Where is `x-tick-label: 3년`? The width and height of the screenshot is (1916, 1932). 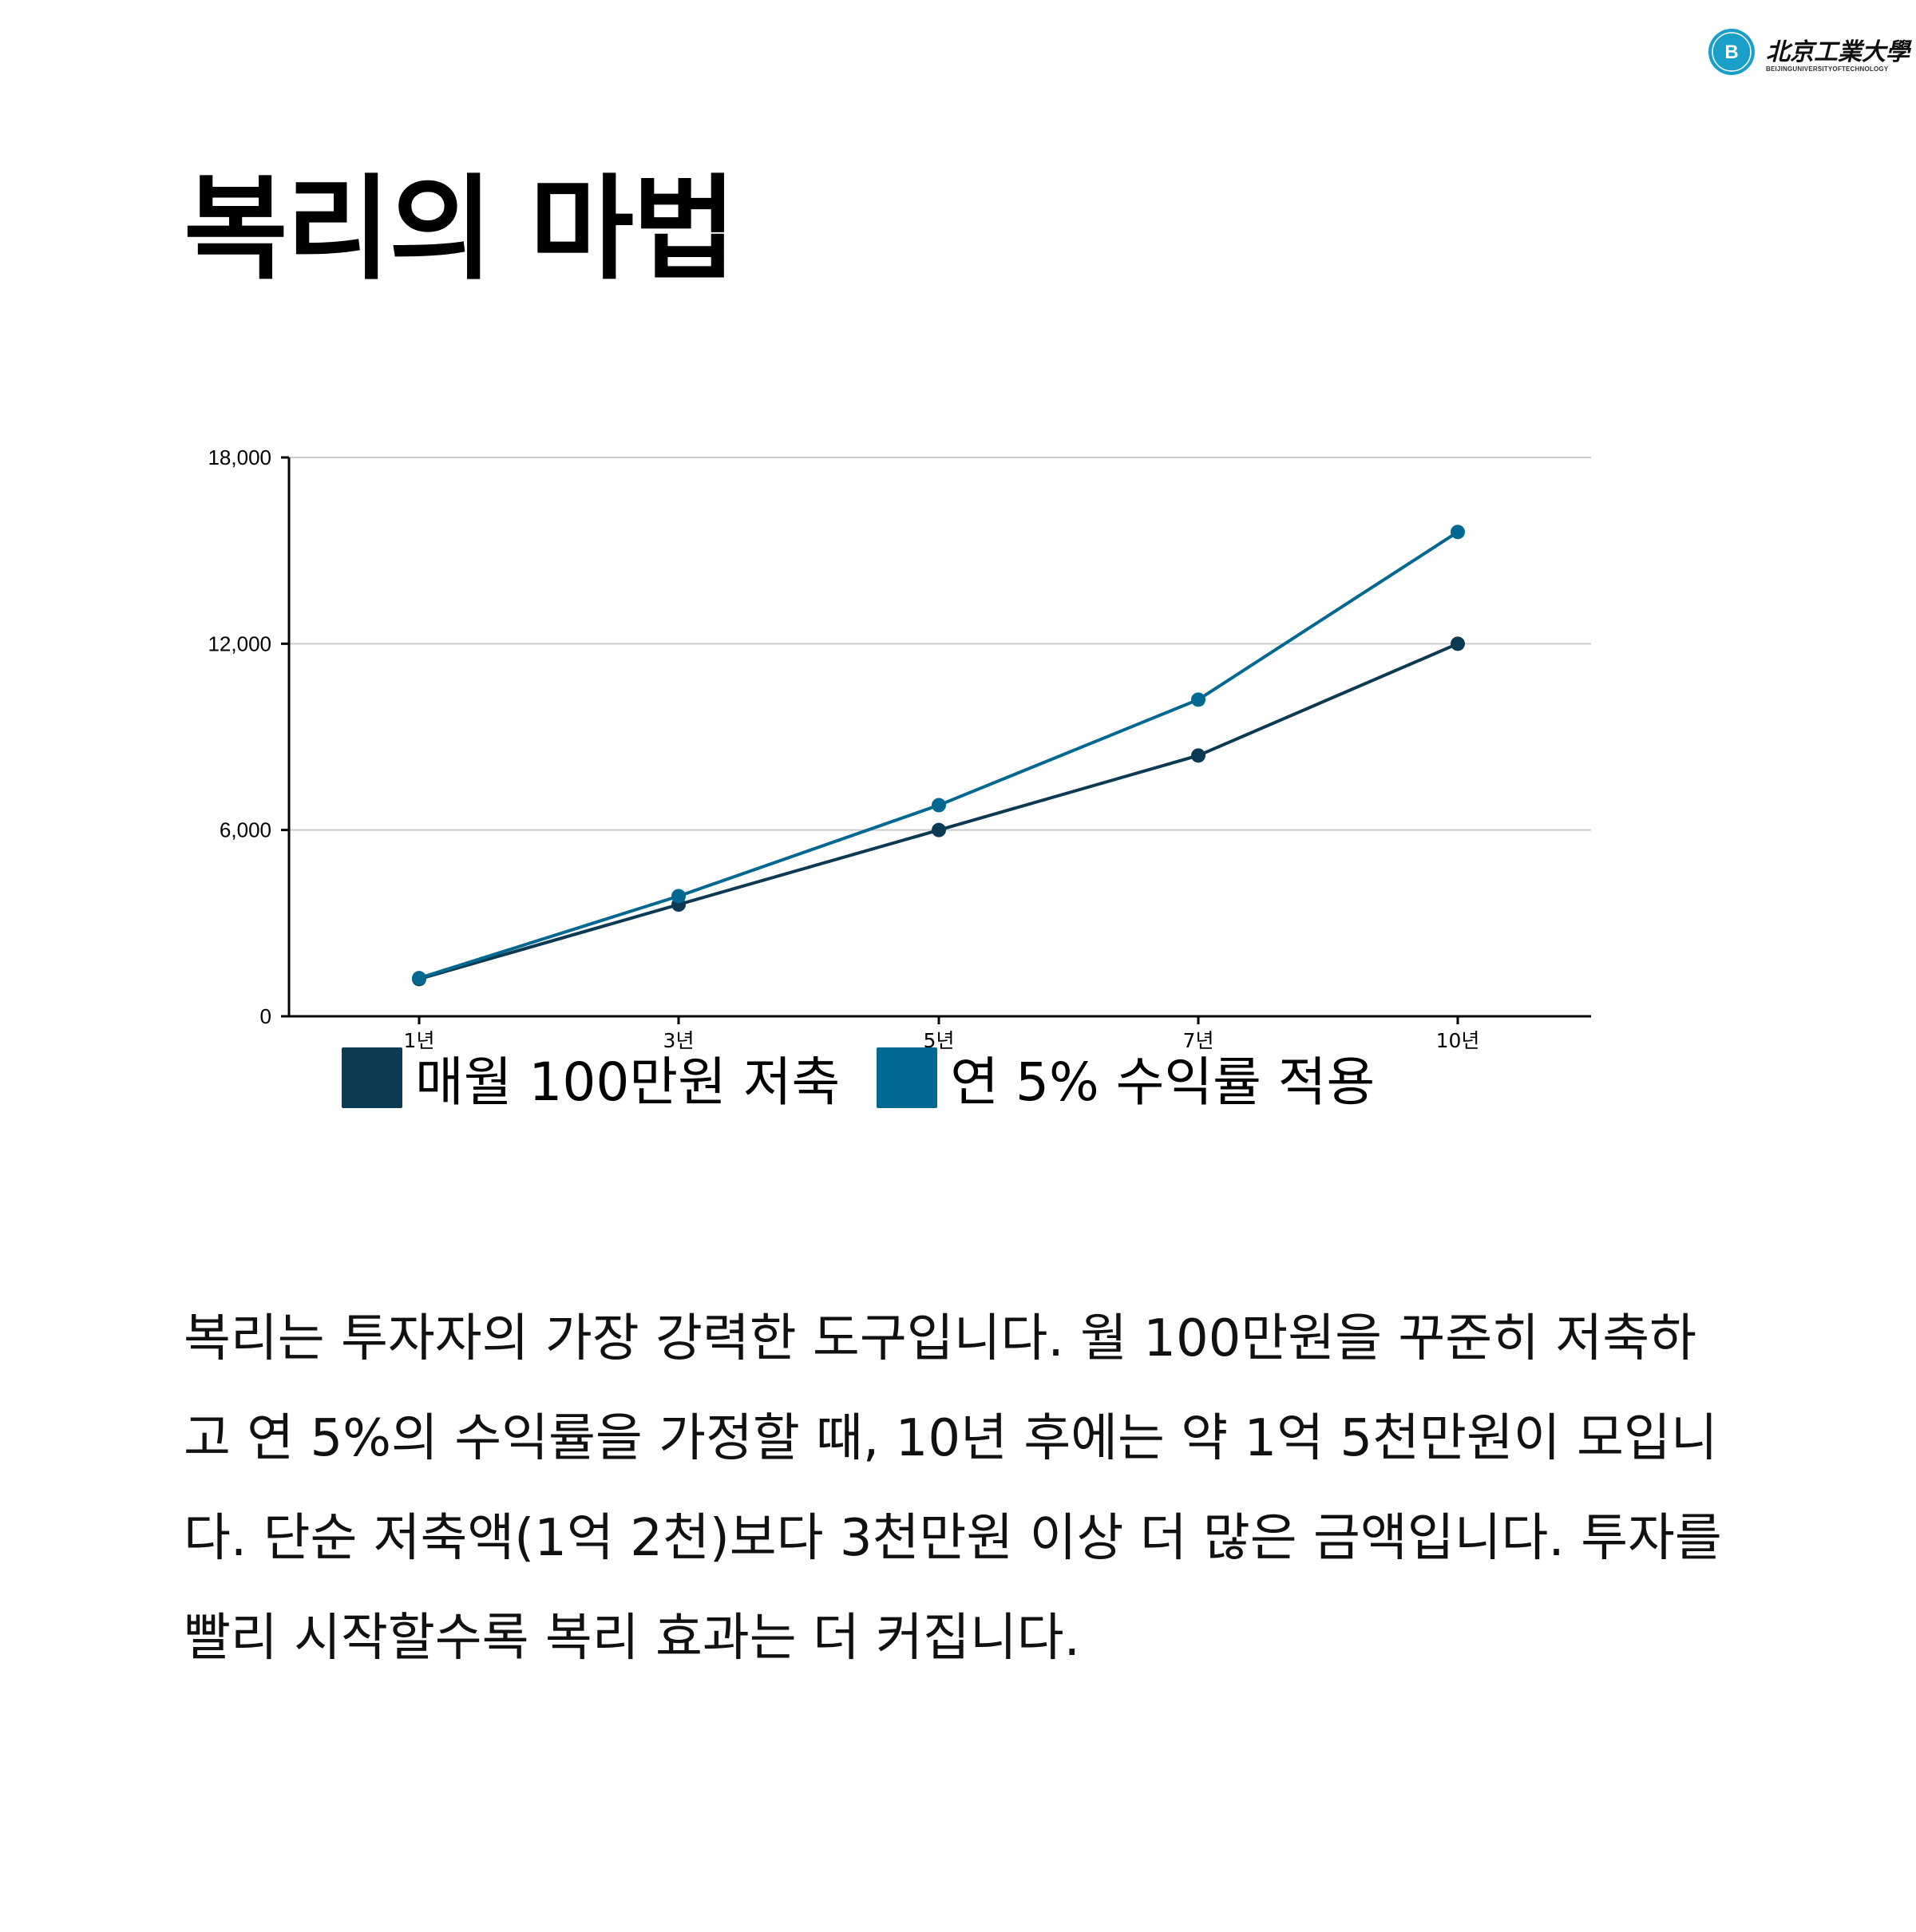 x-tick-label: 3년 is located at coordinates (679, 1040).